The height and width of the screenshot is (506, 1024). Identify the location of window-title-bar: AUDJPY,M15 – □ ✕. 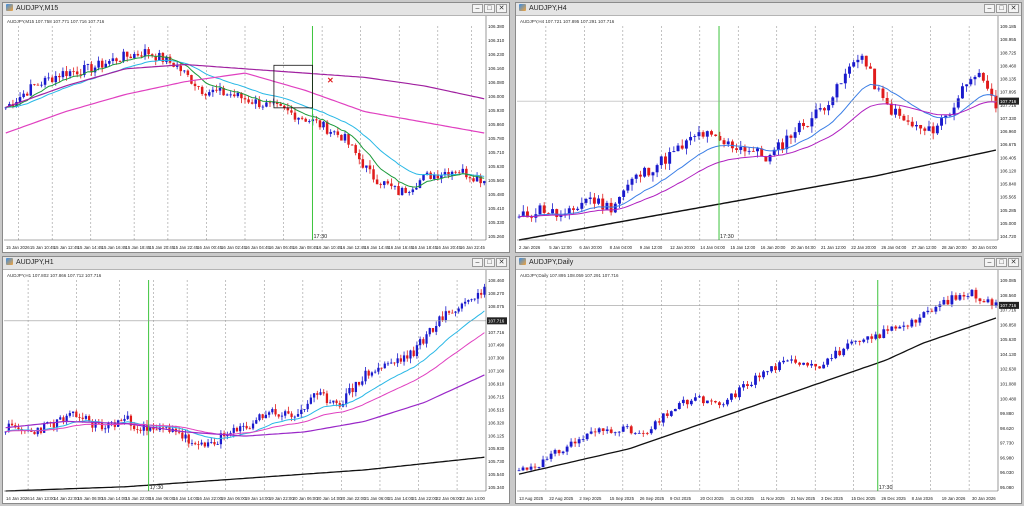
(256, 9).